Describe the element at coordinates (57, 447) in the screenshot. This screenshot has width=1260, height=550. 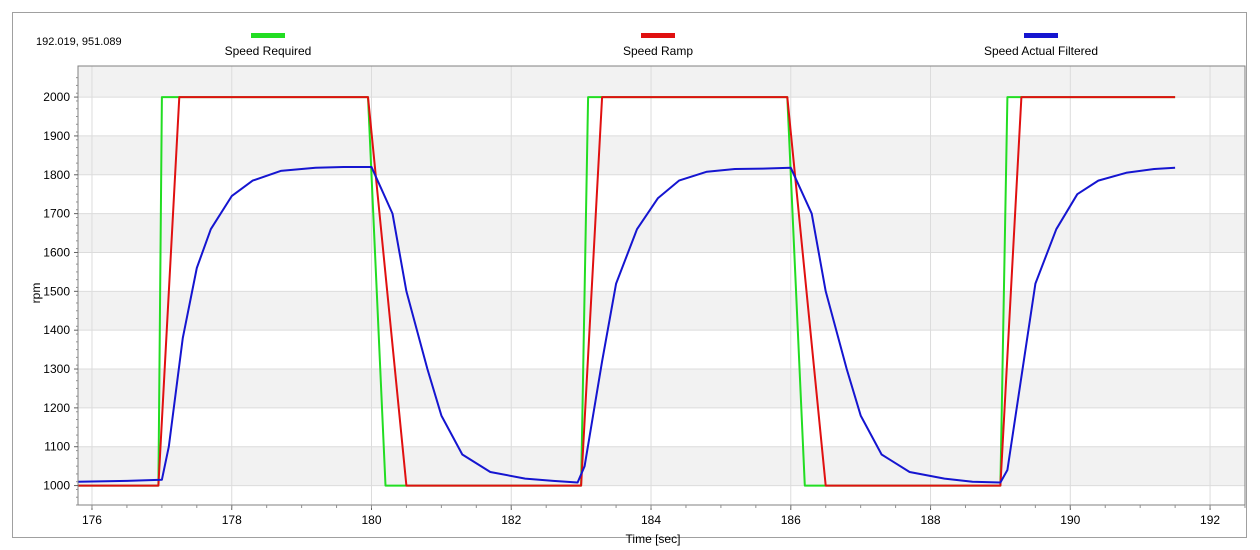
I see `y-tick-label: 1100` at that location.